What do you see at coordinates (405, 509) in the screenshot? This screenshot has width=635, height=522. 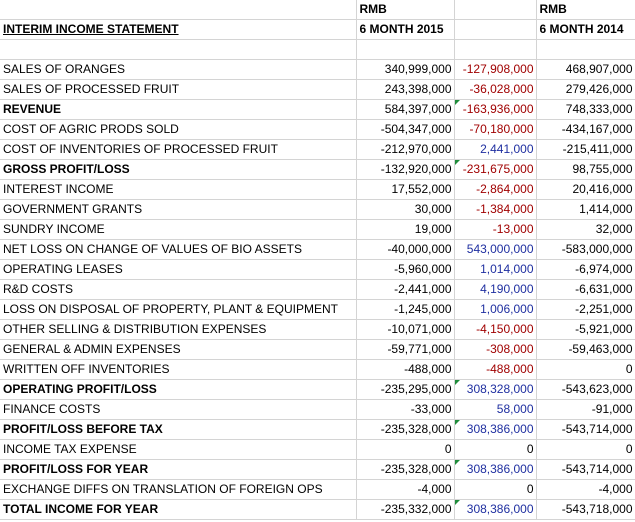 I see `value-2015: -235,332,000` at bounding box center [405, 509].